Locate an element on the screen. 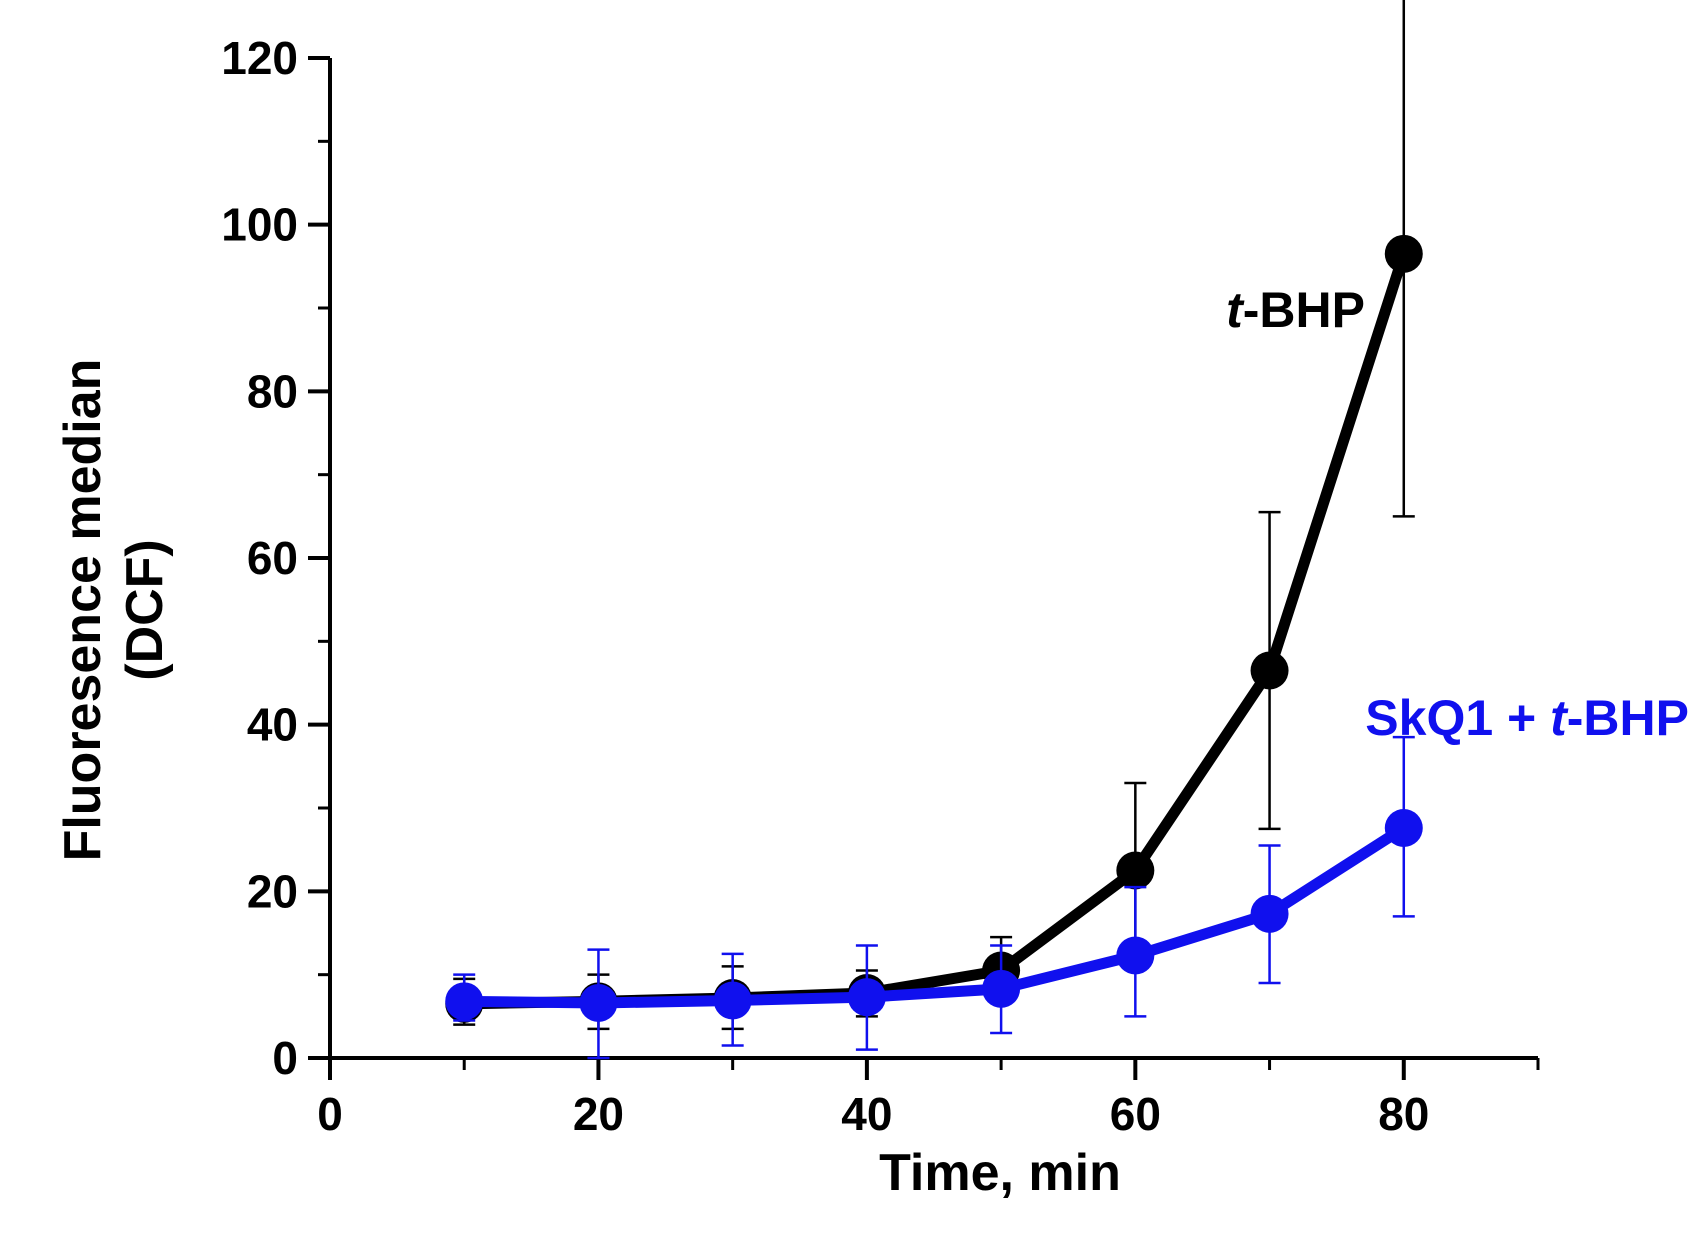 This screenshot has height=1237, width=1703. x-tick-label: 60 is located at coordinates (1135, 1114).